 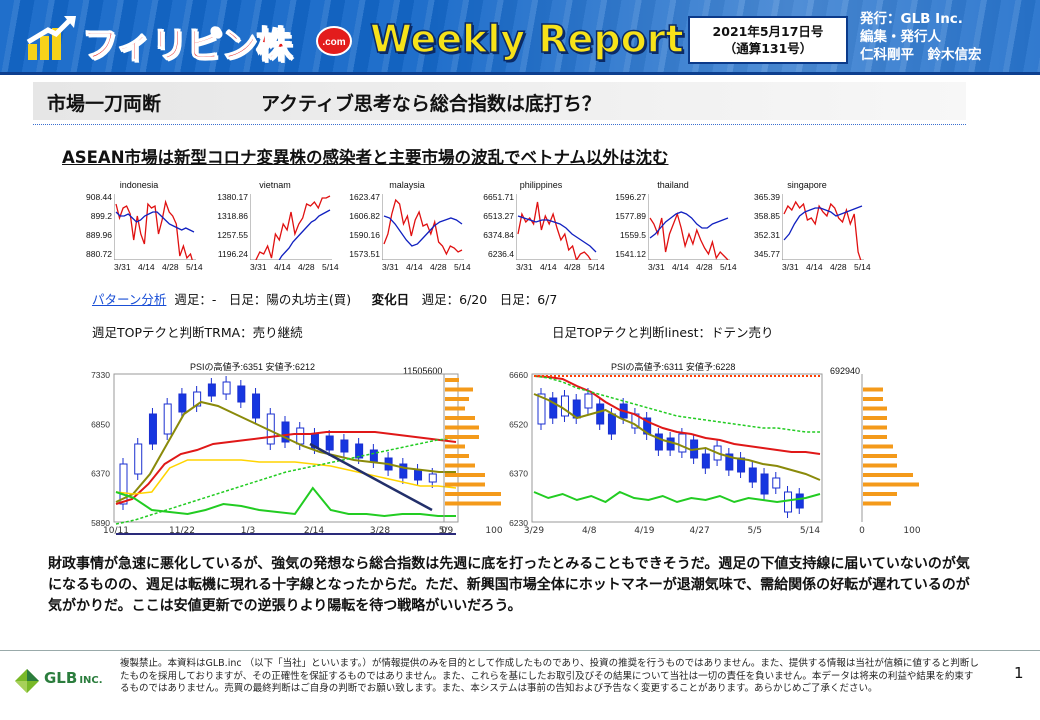 I want to click on mini-chart-title: malaysia, so click(x=407, y=185).